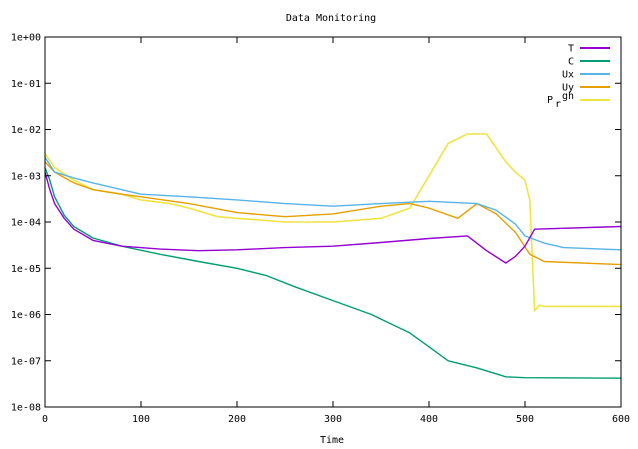 The height and width of the screenshot is (449, 638). What do you see at coordinates (571, 62) in the screenshot?
I see `legend-label-c: C` at bounding box center [571, 62].